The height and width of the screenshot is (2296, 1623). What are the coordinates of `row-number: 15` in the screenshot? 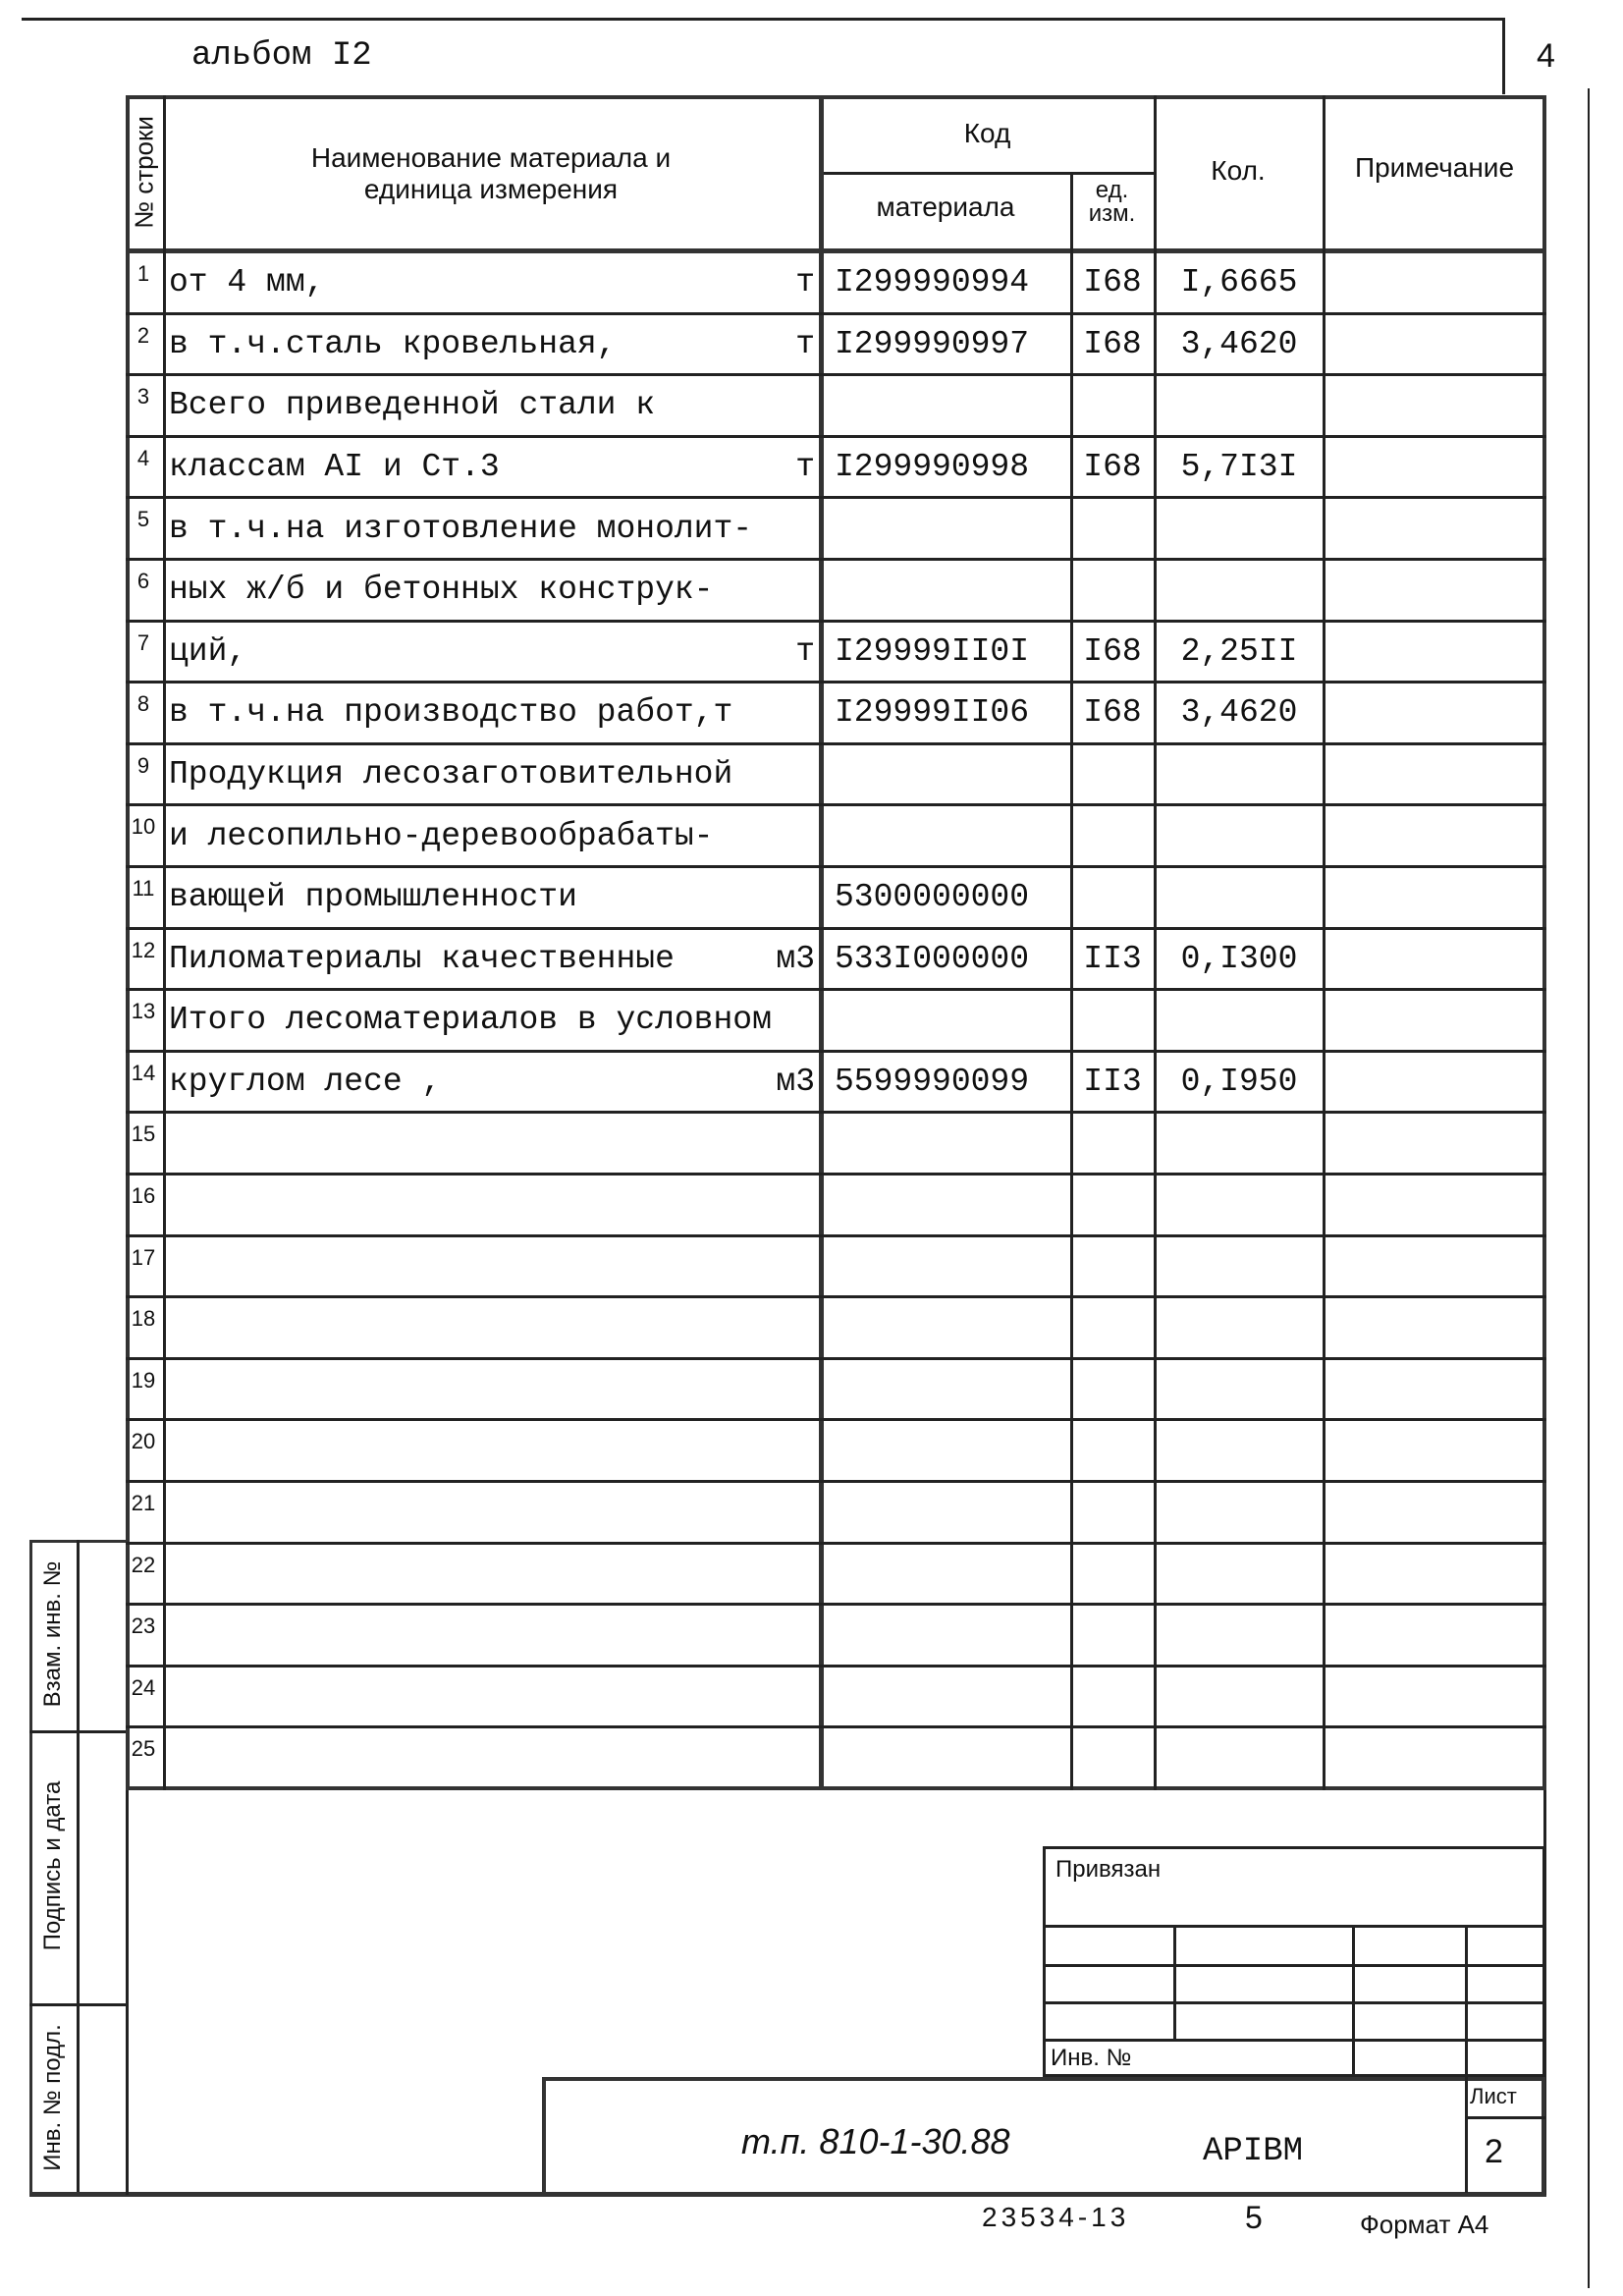 It's located at (143, 1134).